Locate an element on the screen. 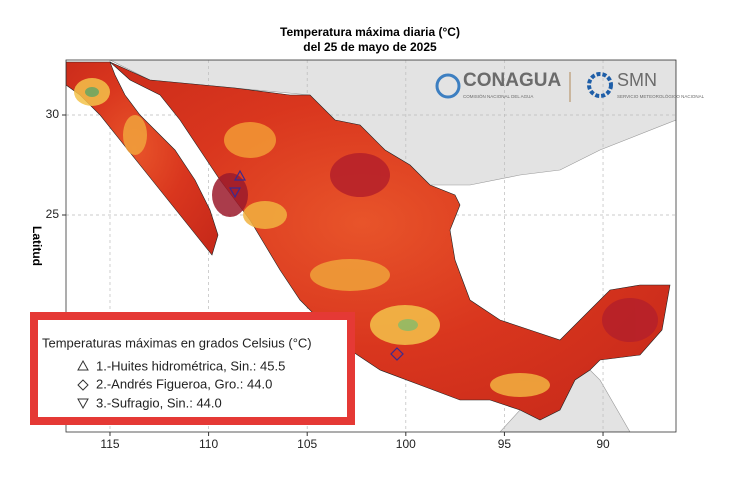  subtitle: del 25 de mayo de 2025 is located at coordinates (370, 47).